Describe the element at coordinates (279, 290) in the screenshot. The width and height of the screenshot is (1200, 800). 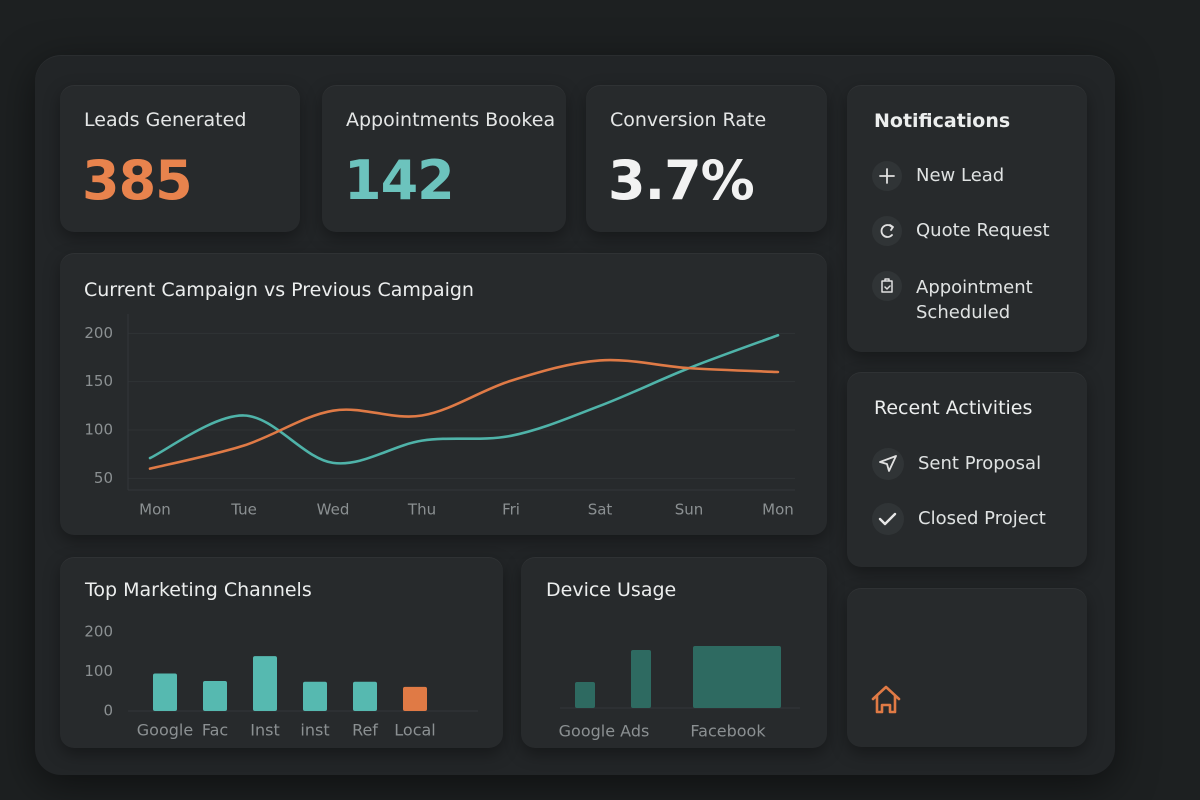
I see `chart-title: Current Campaign vs Previous Campaign` at that location.